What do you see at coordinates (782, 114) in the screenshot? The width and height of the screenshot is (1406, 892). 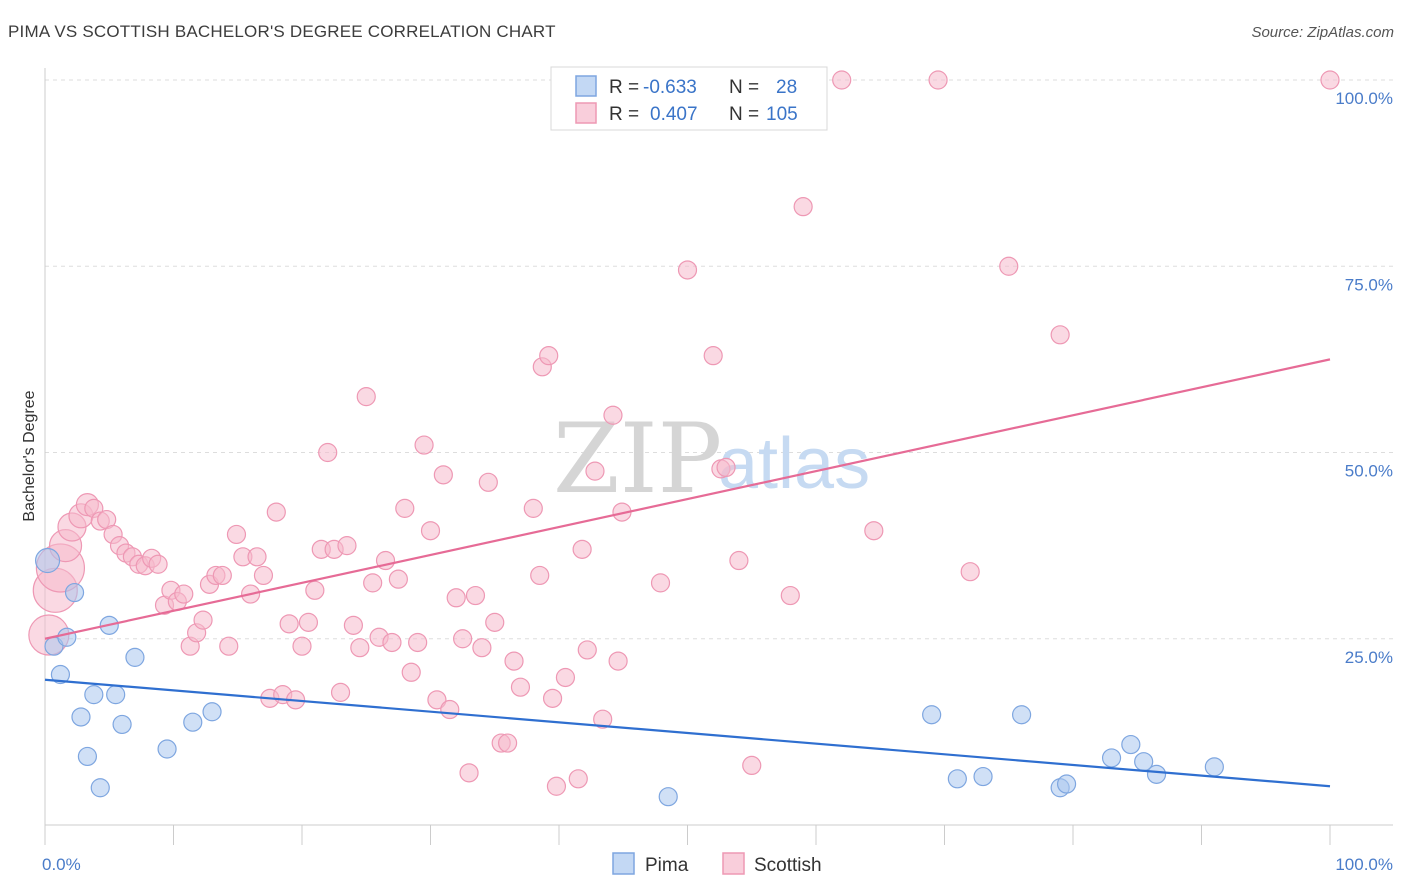 I see `legend-n-value: 105` at bounding box center [782, 114].